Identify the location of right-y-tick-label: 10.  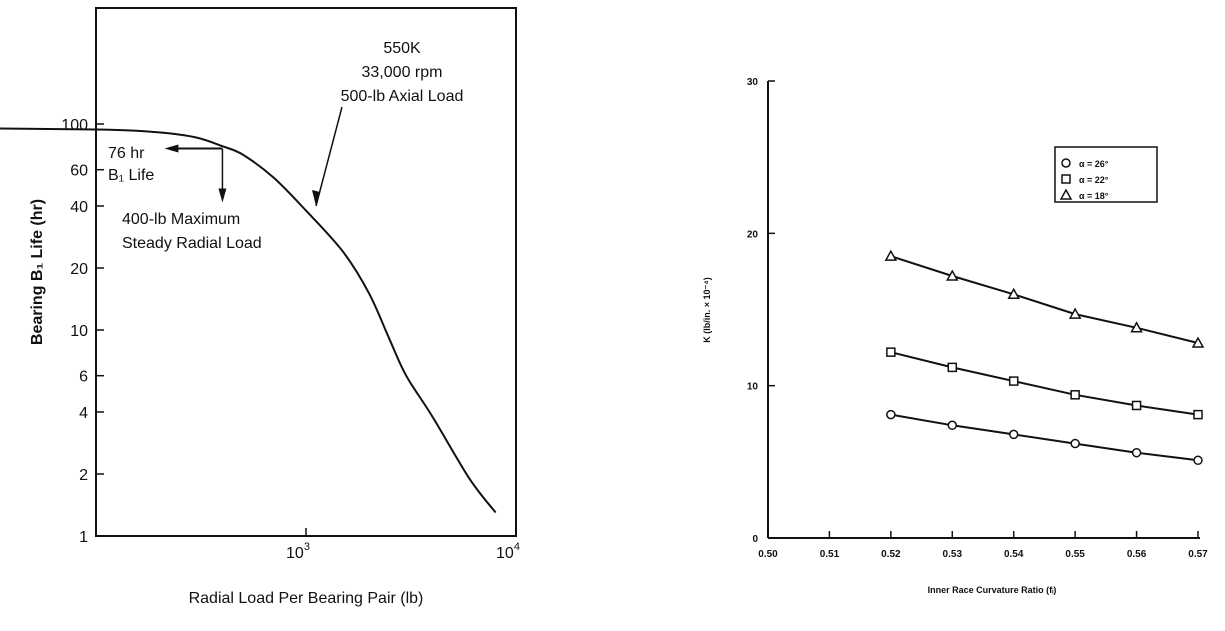
(753, 387).